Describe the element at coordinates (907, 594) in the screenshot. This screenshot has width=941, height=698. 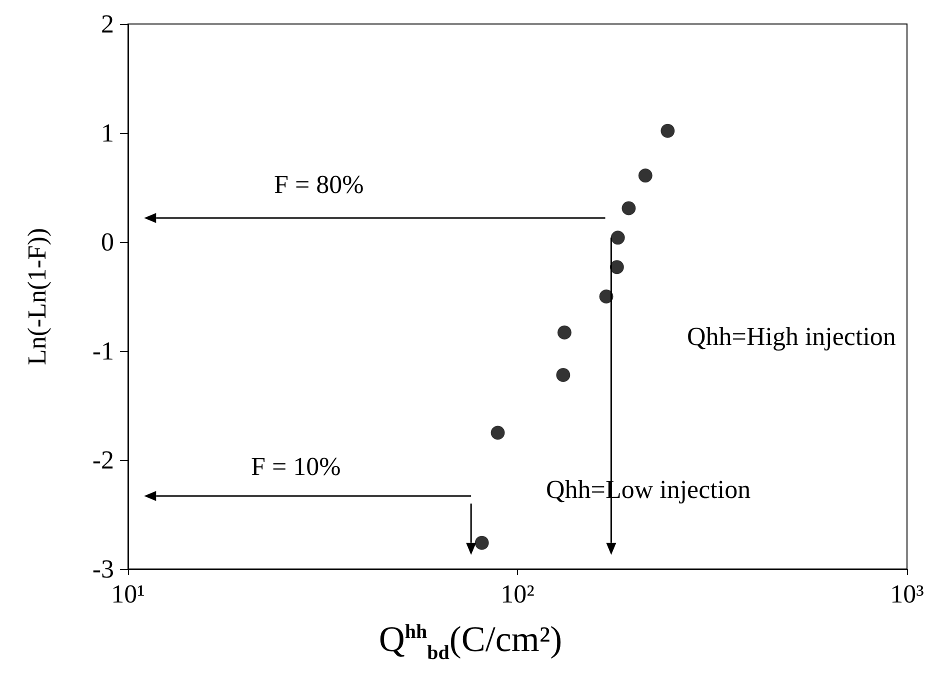
I see `x-tick-label: 10³` at that location.